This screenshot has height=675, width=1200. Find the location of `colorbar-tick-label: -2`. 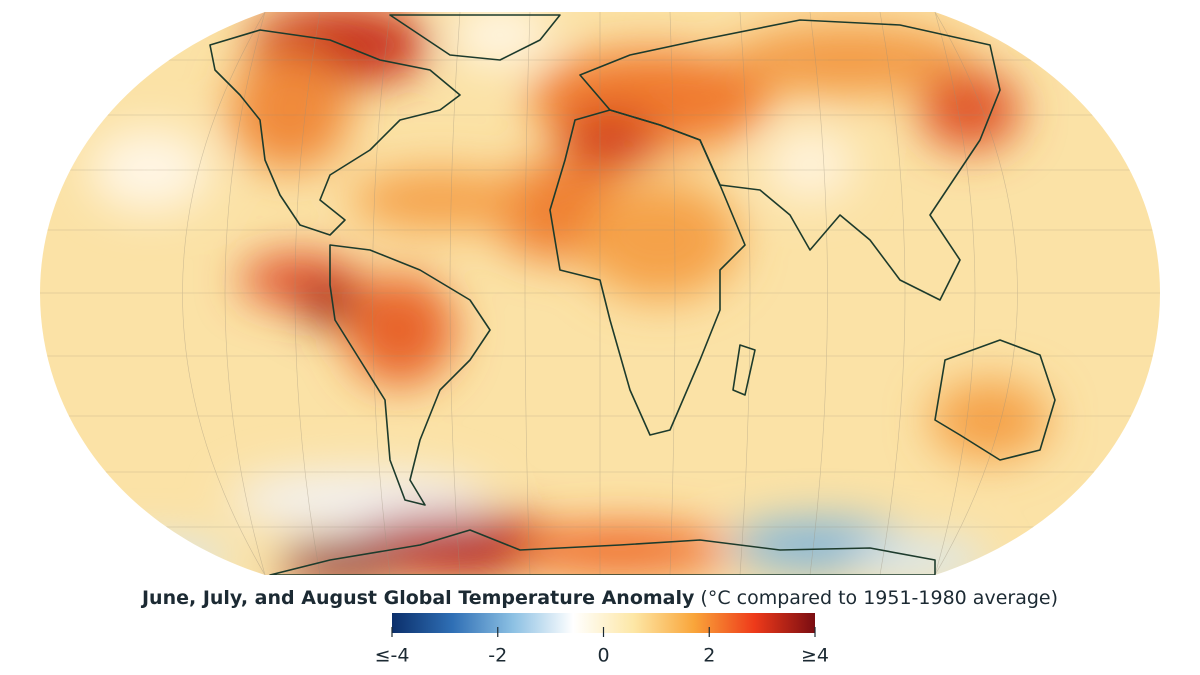

colorbar-tick-label: -2 is located at coordinates (497, 656).